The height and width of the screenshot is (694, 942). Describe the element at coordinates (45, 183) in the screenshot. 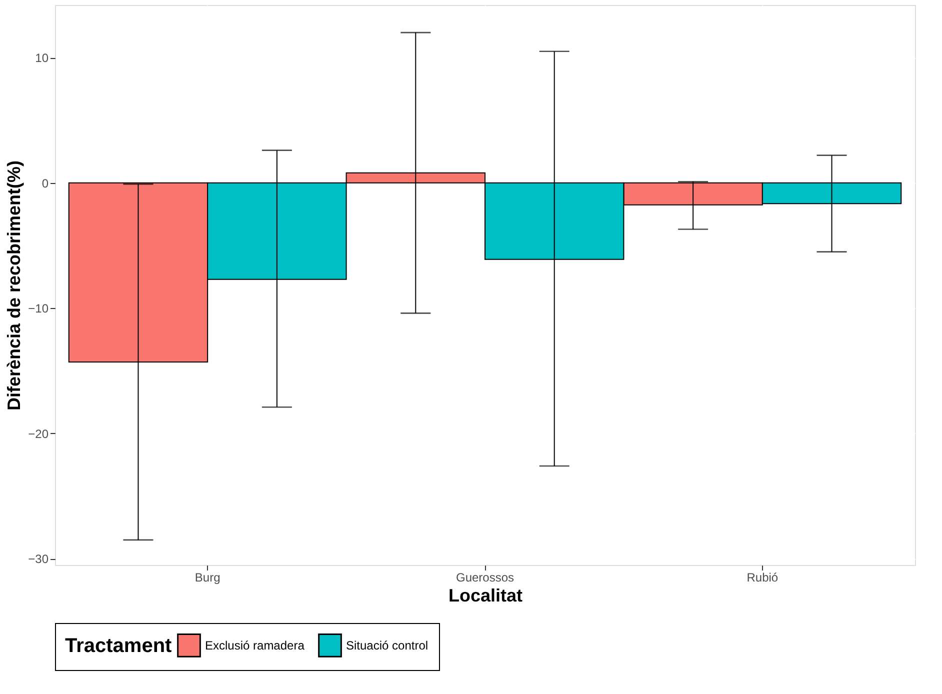

I see `y-tick-label: 0` at that location.